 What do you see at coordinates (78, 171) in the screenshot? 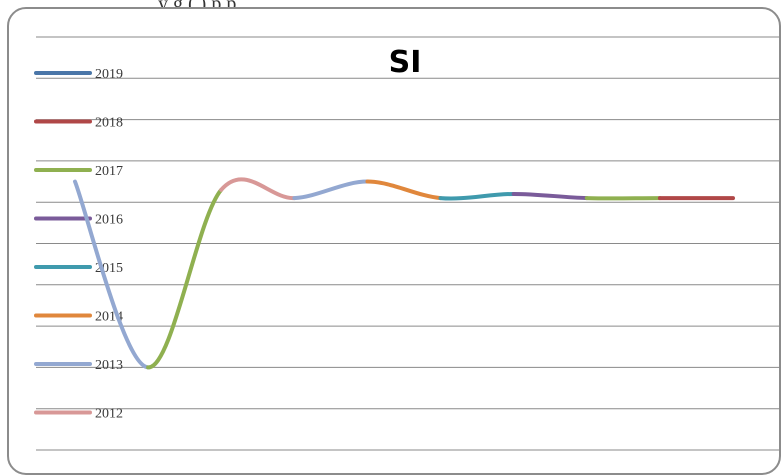
I see `legend-item-2017: 2017` at bounding box center [78, 171].